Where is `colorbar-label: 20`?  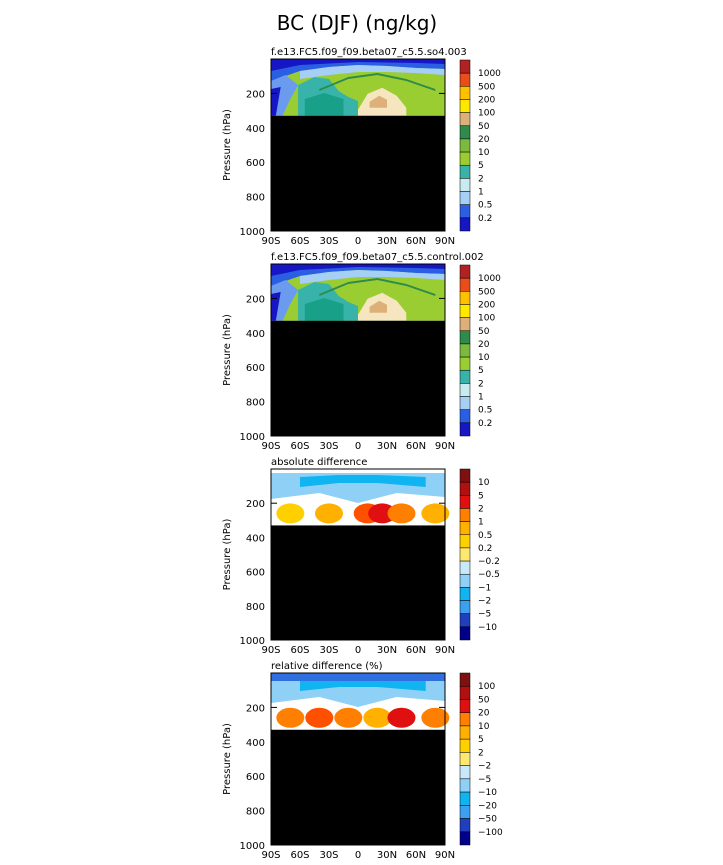
colorbar-label: 20 is located at coordinates (484, 140).